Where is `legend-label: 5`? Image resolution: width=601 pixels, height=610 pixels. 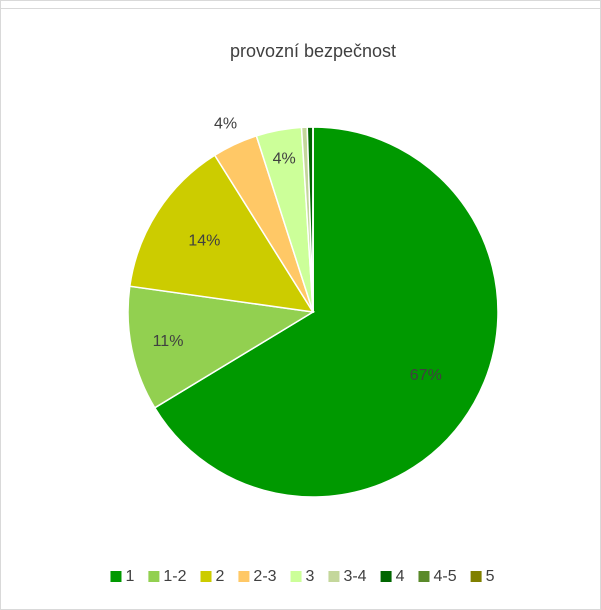
legend-label: 5 is located at coordinates (490, 576).